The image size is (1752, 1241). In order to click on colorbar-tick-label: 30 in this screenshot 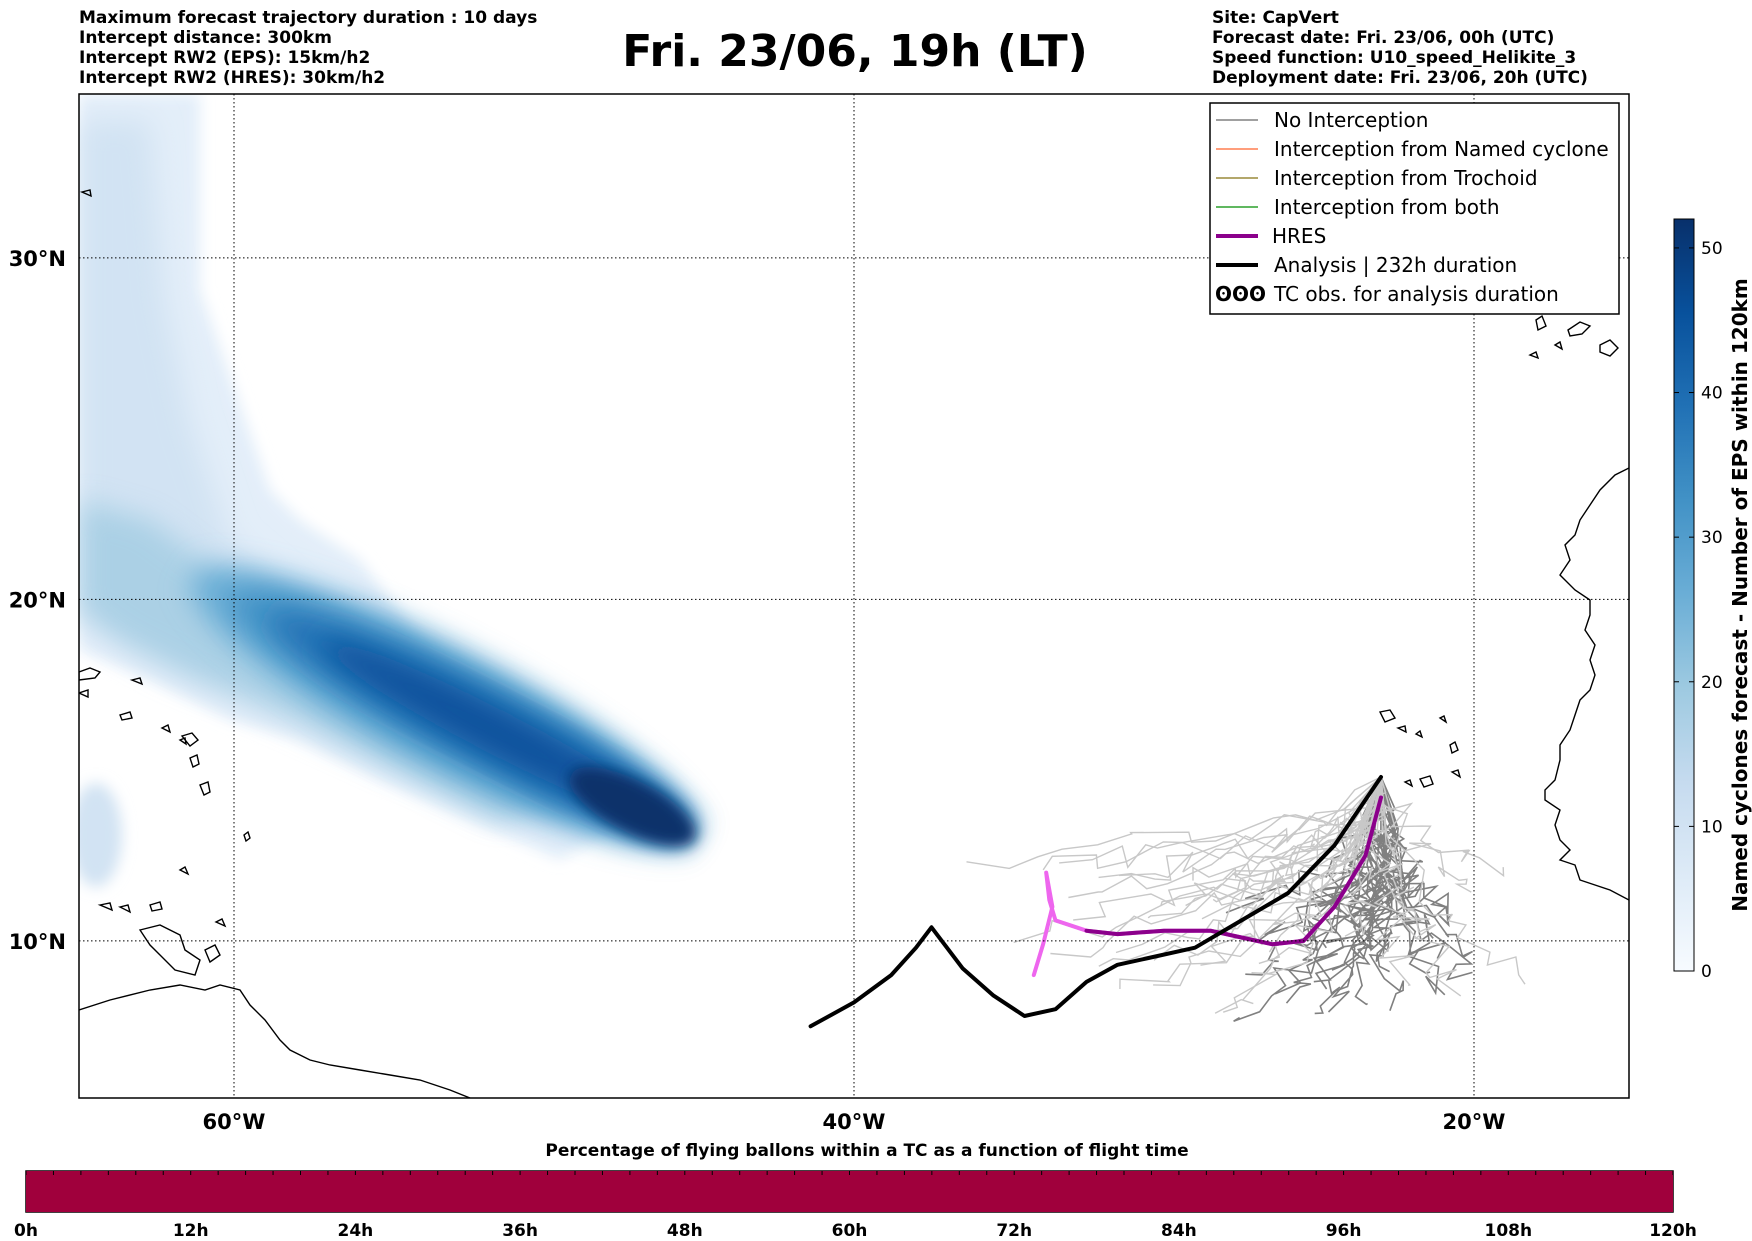, I will do `click(1712, 538)`.